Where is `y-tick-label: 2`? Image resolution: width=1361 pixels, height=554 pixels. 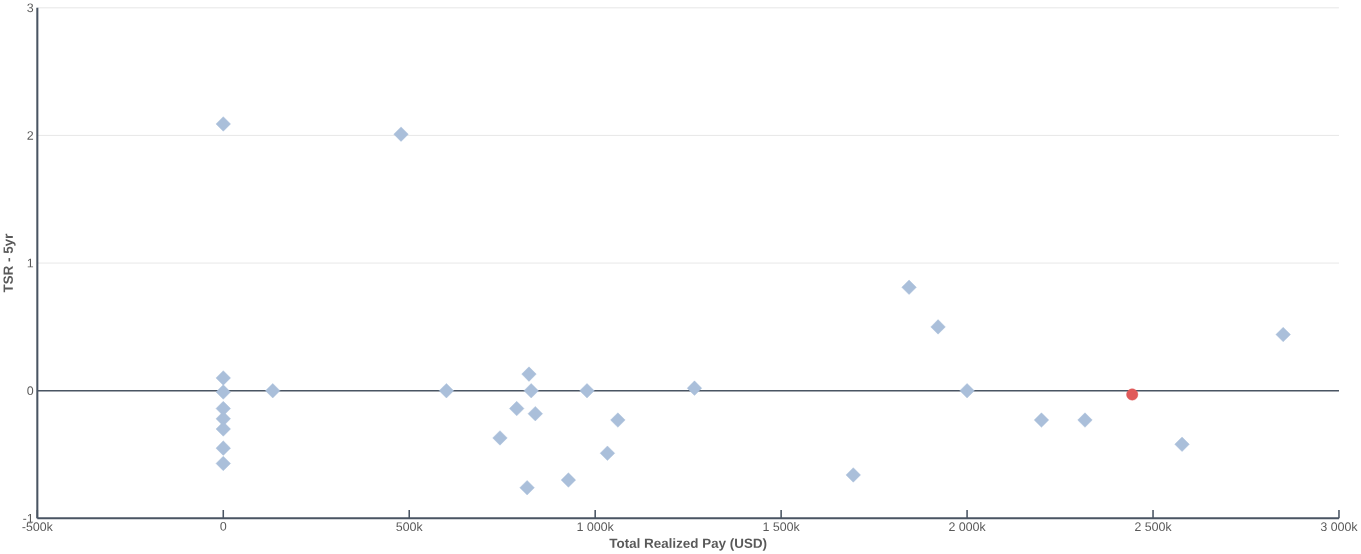
y-tick-label: 2 is located at coordinates (30, 135).